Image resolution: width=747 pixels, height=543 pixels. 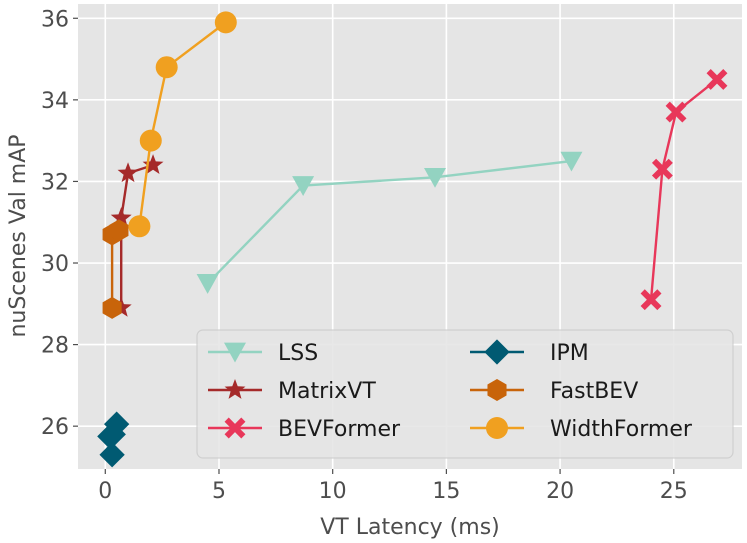 What do you see at coordinates (235, 389) in the screenshot?
I see `legend-marker-matrixvt` at bounding box center [235, 389].